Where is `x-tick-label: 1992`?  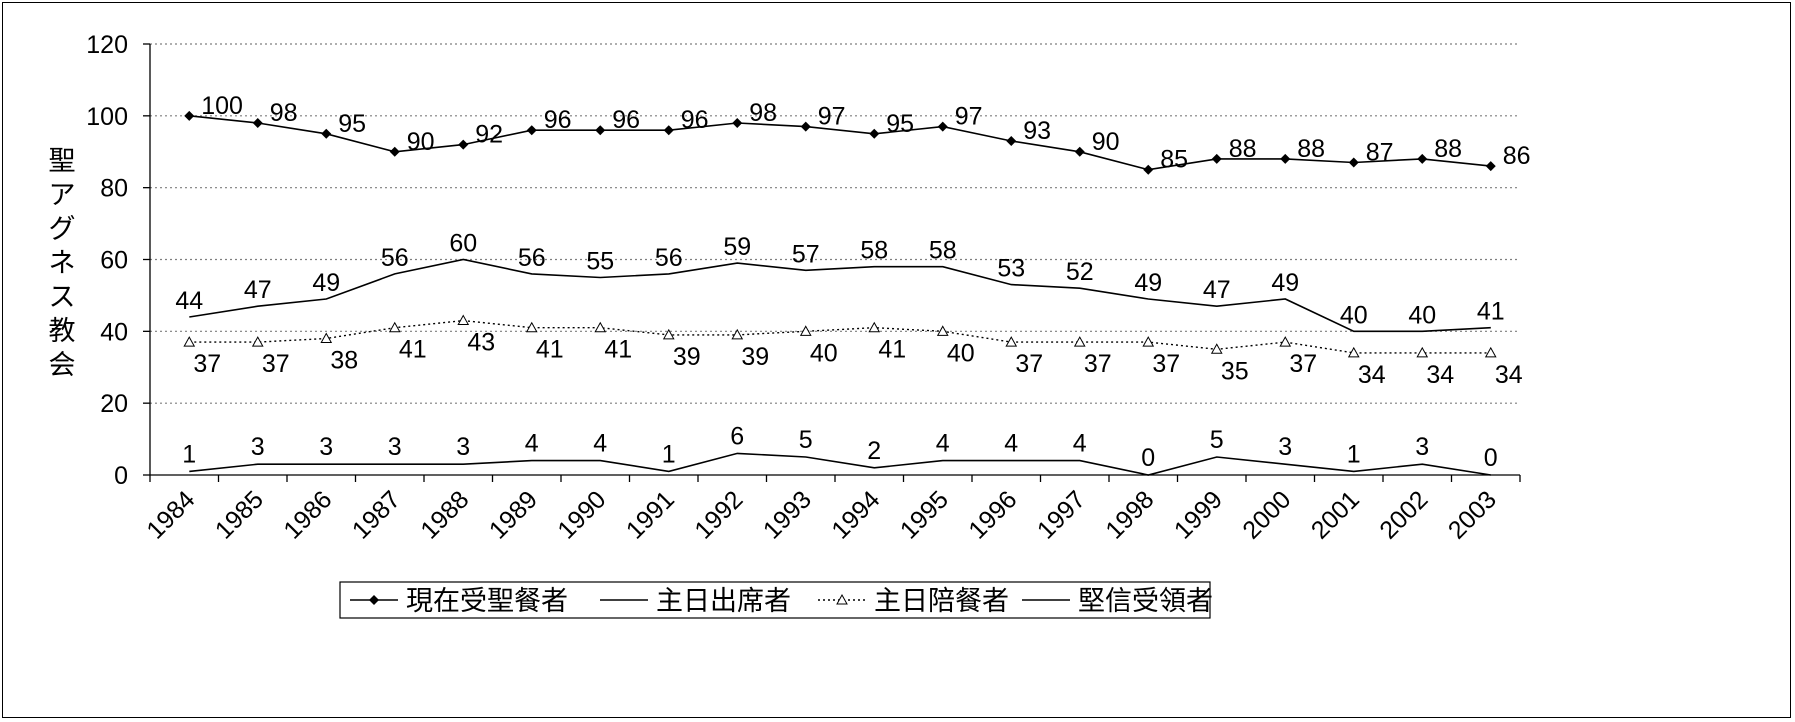
x-tick-label: 1992 is located at coordinates (718, 514).